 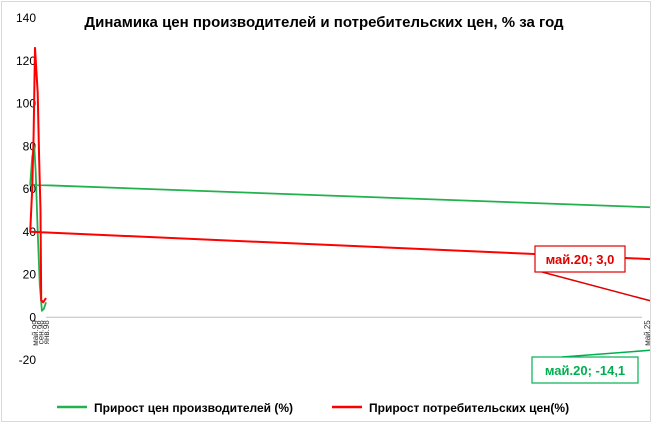 What do you see at coordinates (649, 332) in the screenshot?
I see `x-tick-label: сен.24` at bounding box center [649, 332].